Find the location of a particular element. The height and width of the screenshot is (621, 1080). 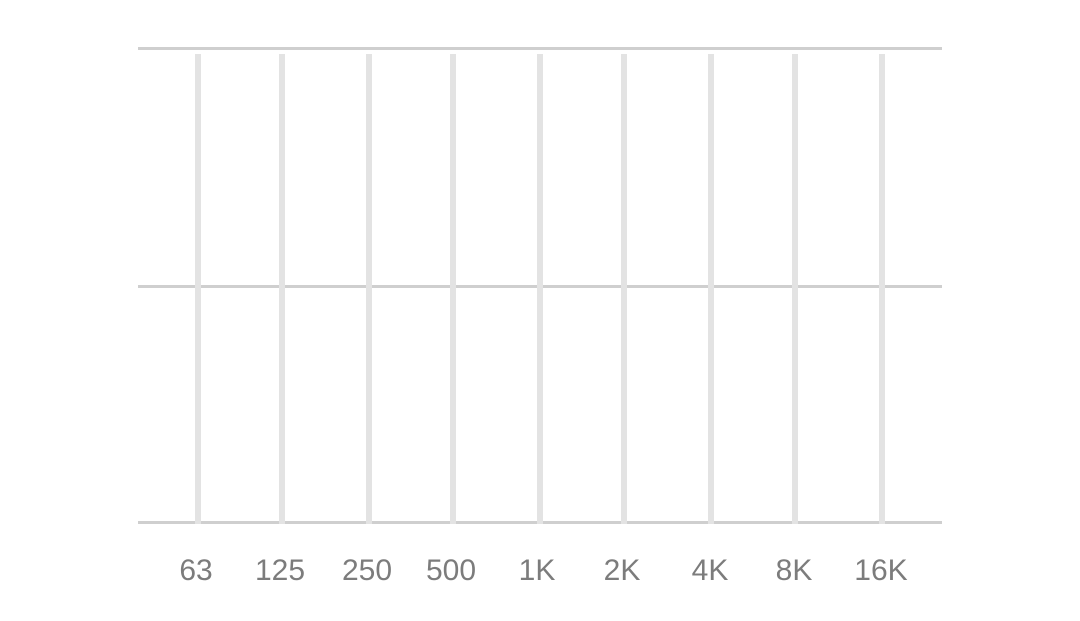

band-slider-2k is located at coordinates (624, 289).